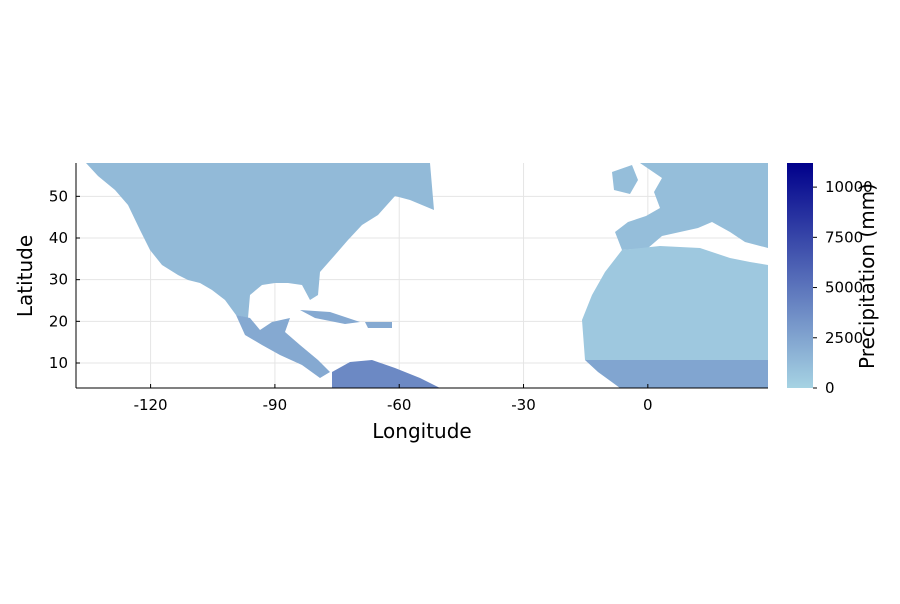 This screenshot has width=900, height=604. What do you see at coordinates (830, 388) in the screenshot?
I see `colorbar-tick-label: 0` at bounding box center [830, 388].